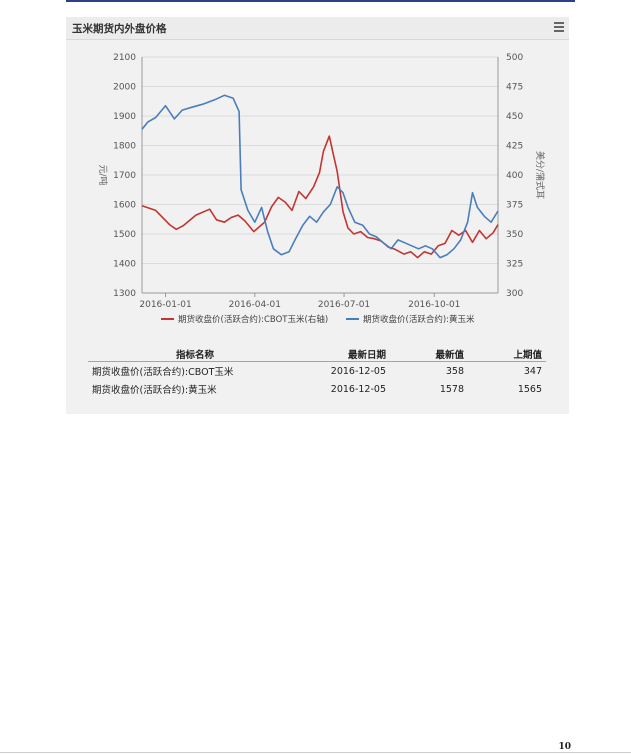 The height and width of the screenshot is (754, 631). Describe the element at coordinates (163, 372) in the screenshot. I see `row-name: 期货收盘价(活跃合约):CBOT玉米` at that location.